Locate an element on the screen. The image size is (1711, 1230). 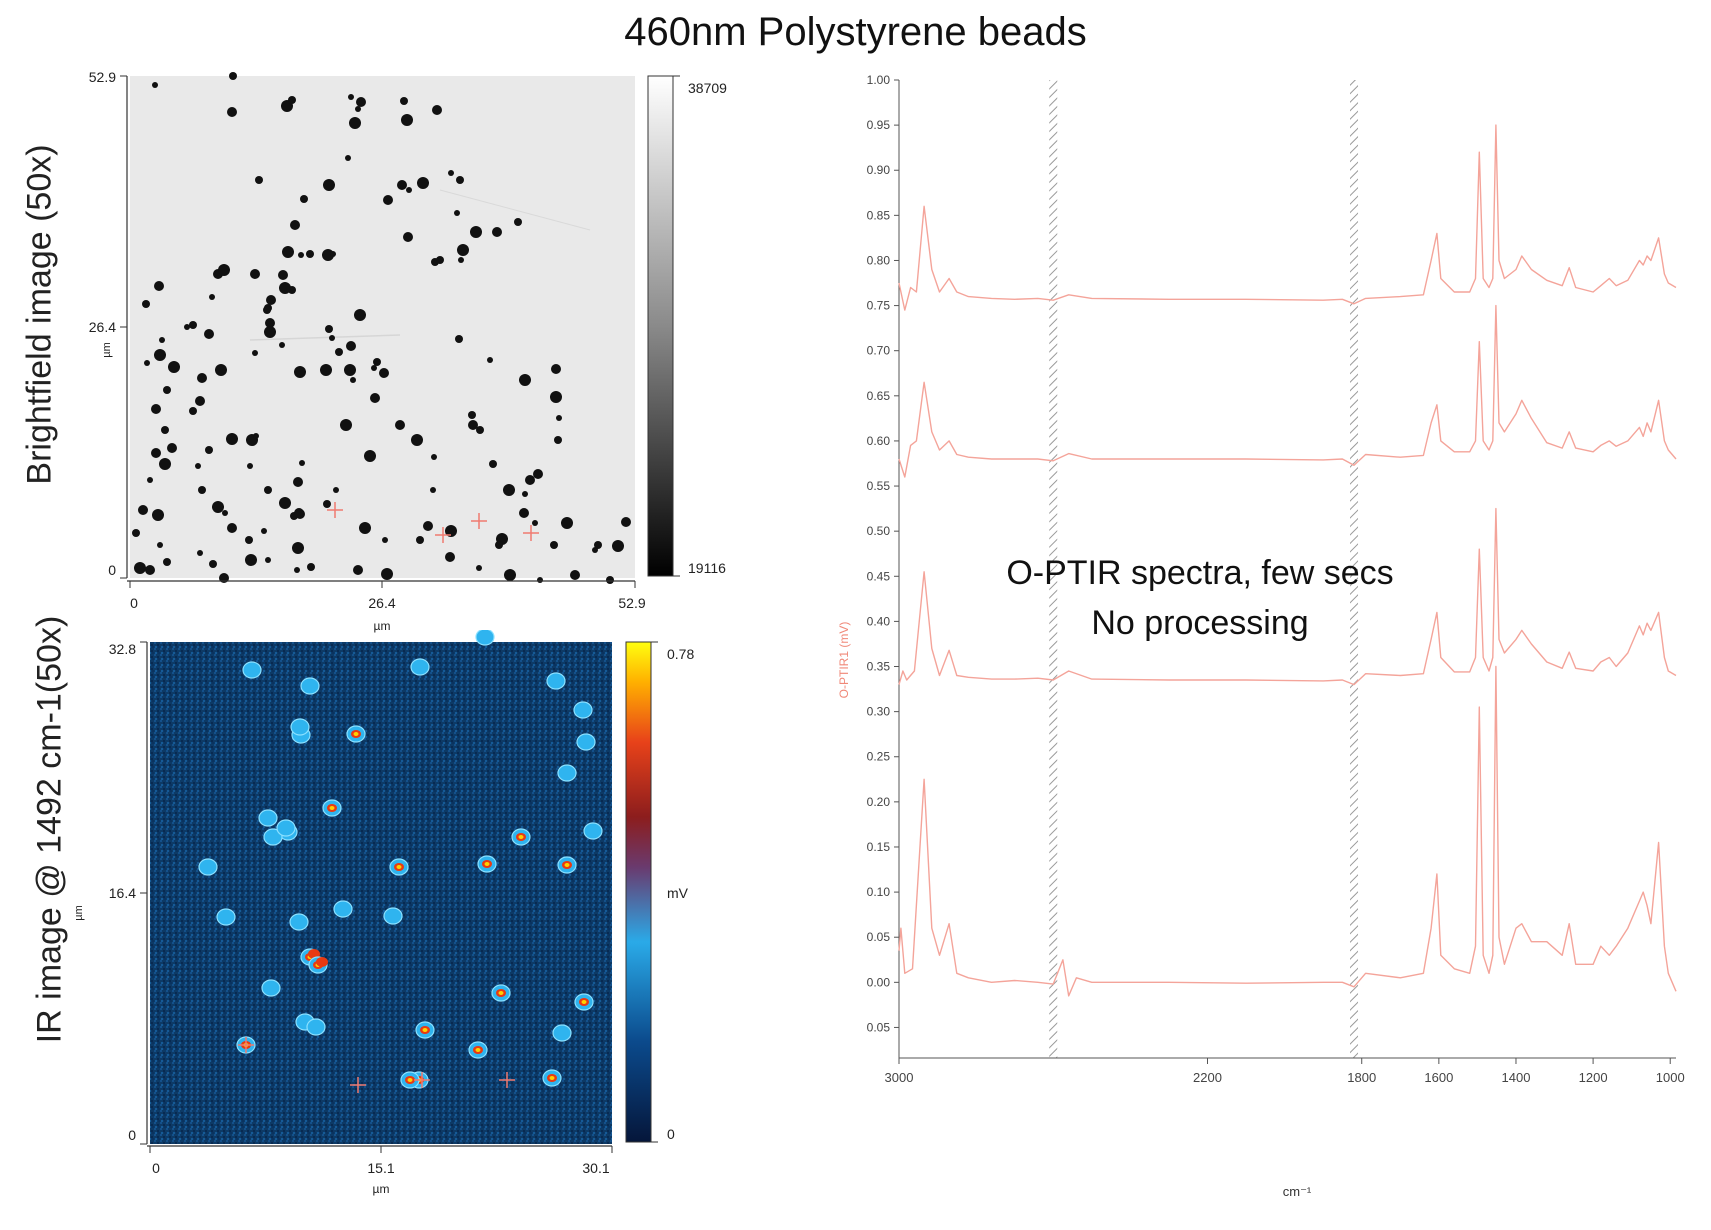
ir-image is located at coordinates (381, 893).